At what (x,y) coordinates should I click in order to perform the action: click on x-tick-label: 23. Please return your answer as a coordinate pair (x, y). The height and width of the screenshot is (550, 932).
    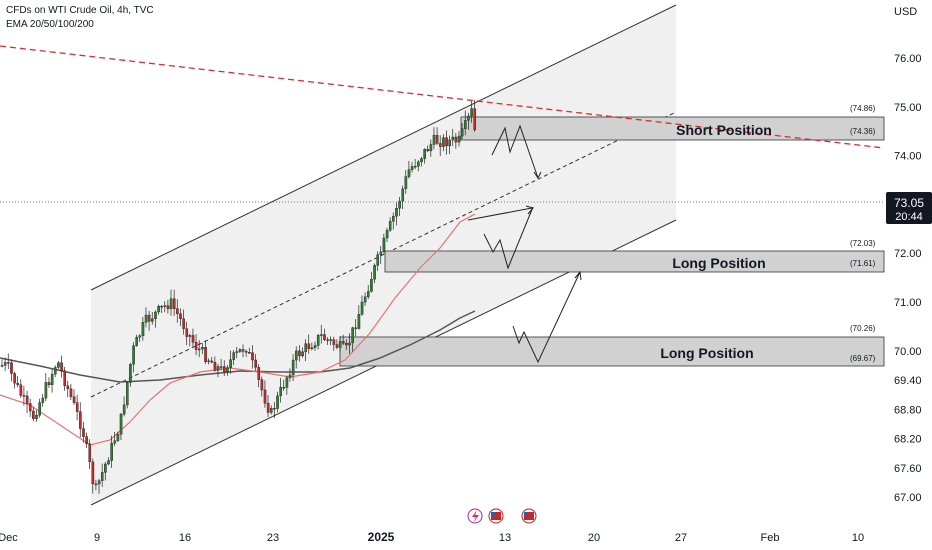
    Looking at the image, I should click on (273, 538).